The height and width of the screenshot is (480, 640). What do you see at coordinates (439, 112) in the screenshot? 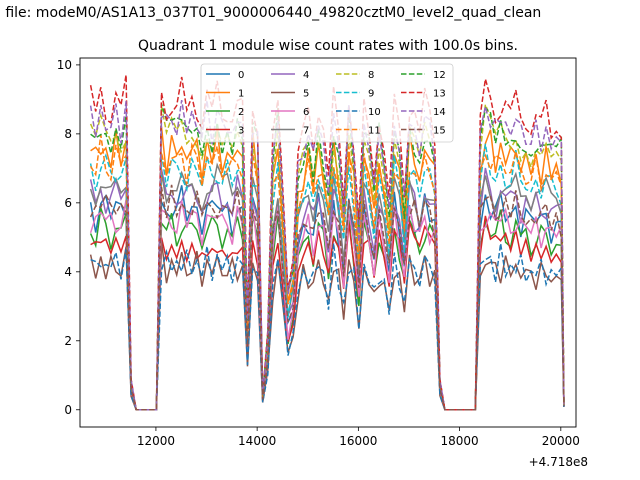
I see `legend-label-14: 14` at bounding box center [439, 112].